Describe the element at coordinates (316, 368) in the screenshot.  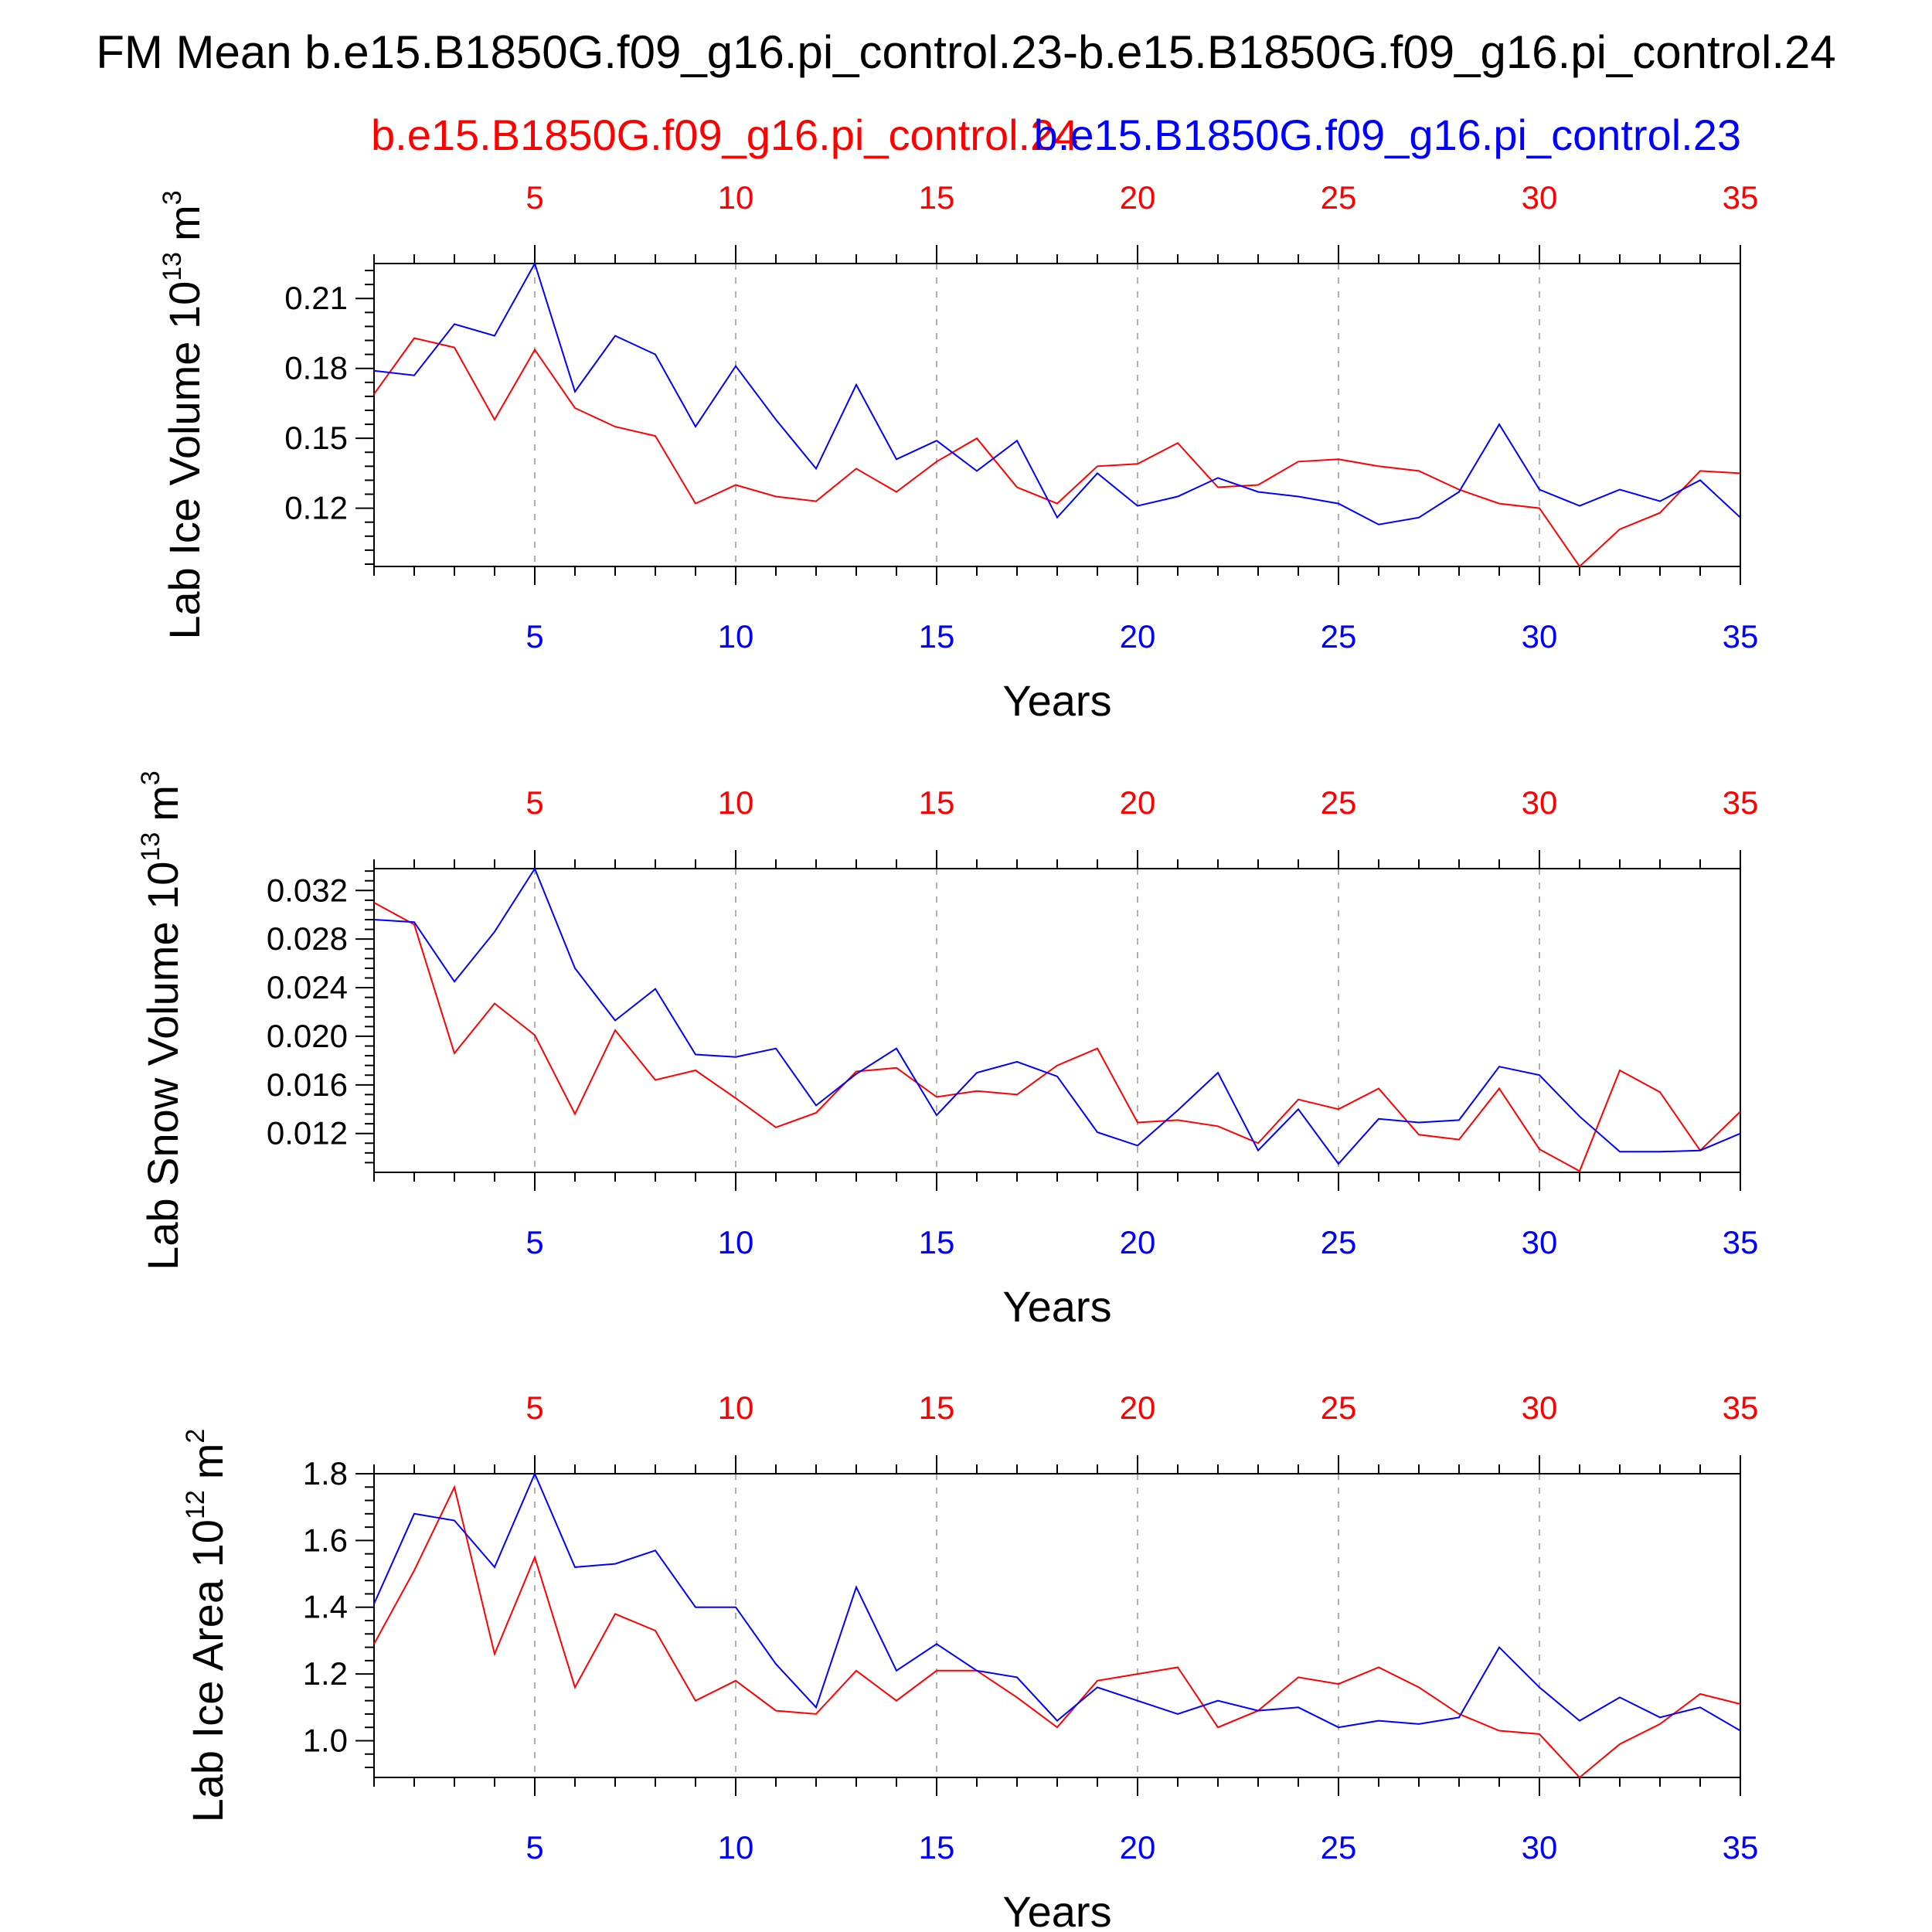
I see `y-tick-label: 0.18` at that location.